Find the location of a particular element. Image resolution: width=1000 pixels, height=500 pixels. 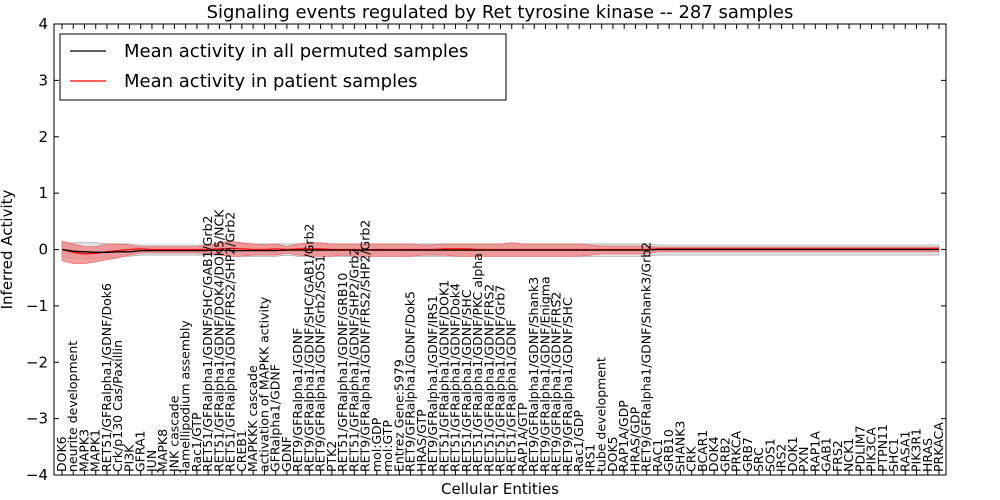

x-category-label: GRB10 is located at coordinates (668, 450).